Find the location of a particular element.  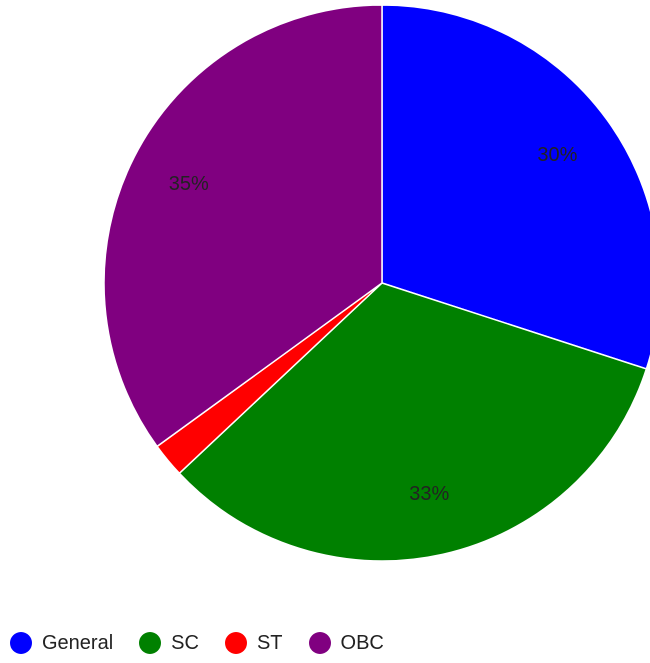

slice-label-sc: 33% is located at coordinates (429, 494).